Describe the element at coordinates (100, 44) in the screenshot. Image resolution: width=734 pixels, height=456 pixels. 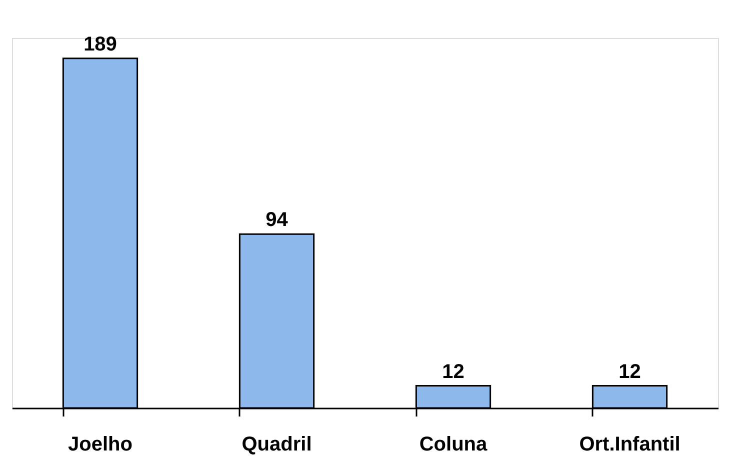
I see `data-label: 189` at that location.